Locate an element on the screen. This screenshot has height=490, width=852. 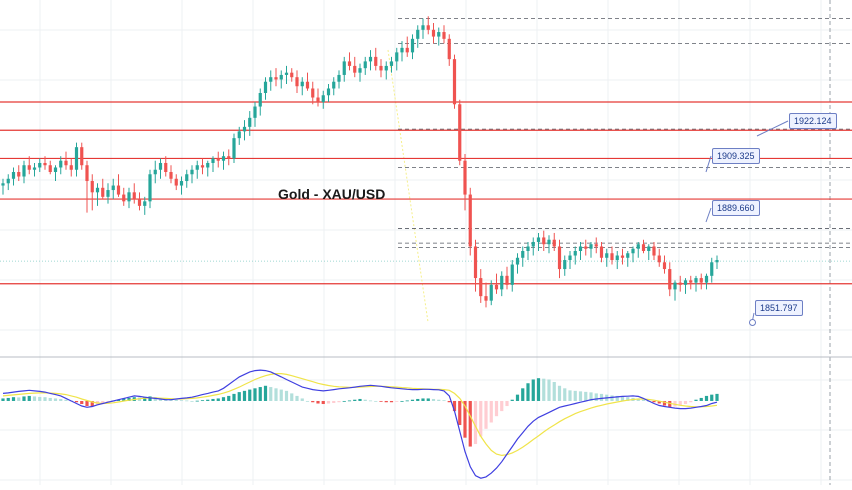
fib-retracement is located at coordinates (408, 186).